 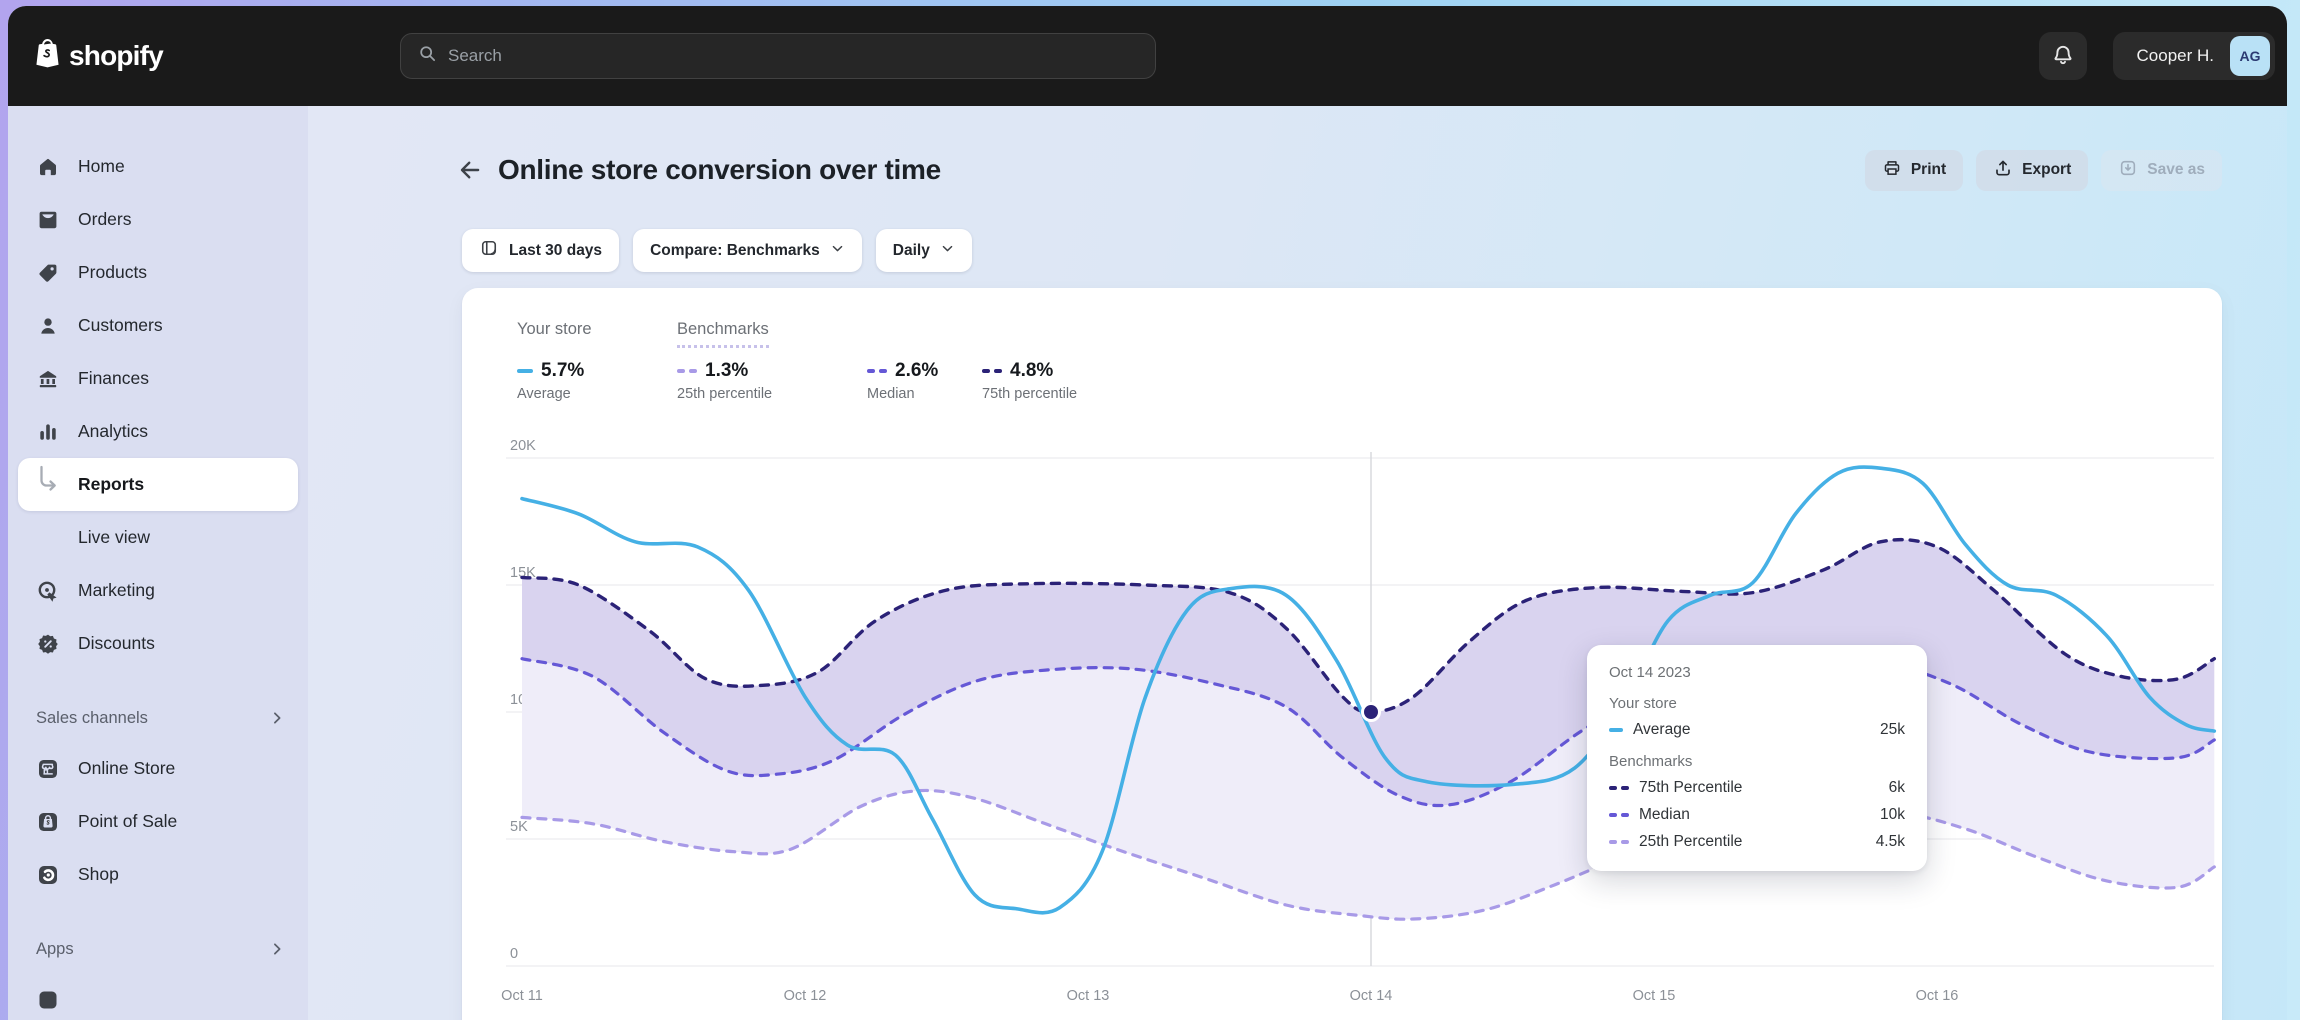 What do you see at coordinates (1664, 814) in the screenshot?
I see `tooltip-series-name: Median` at bounding box center [1664, 814].